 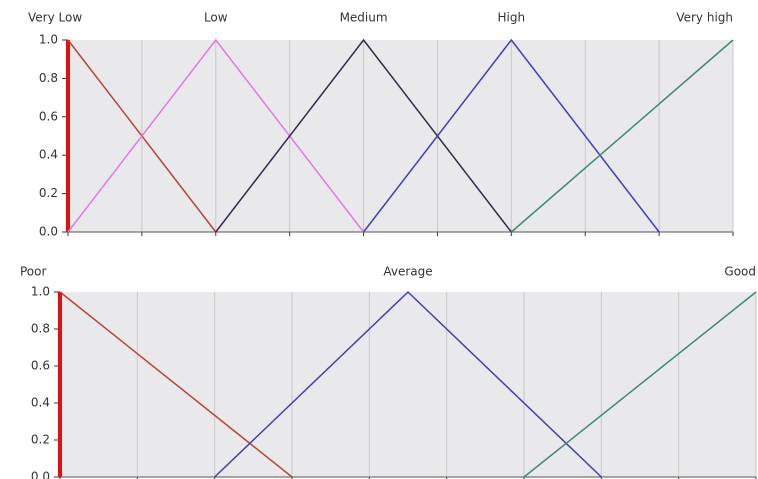 I want to click on series-label: Medium, so click(x=364, y=18).